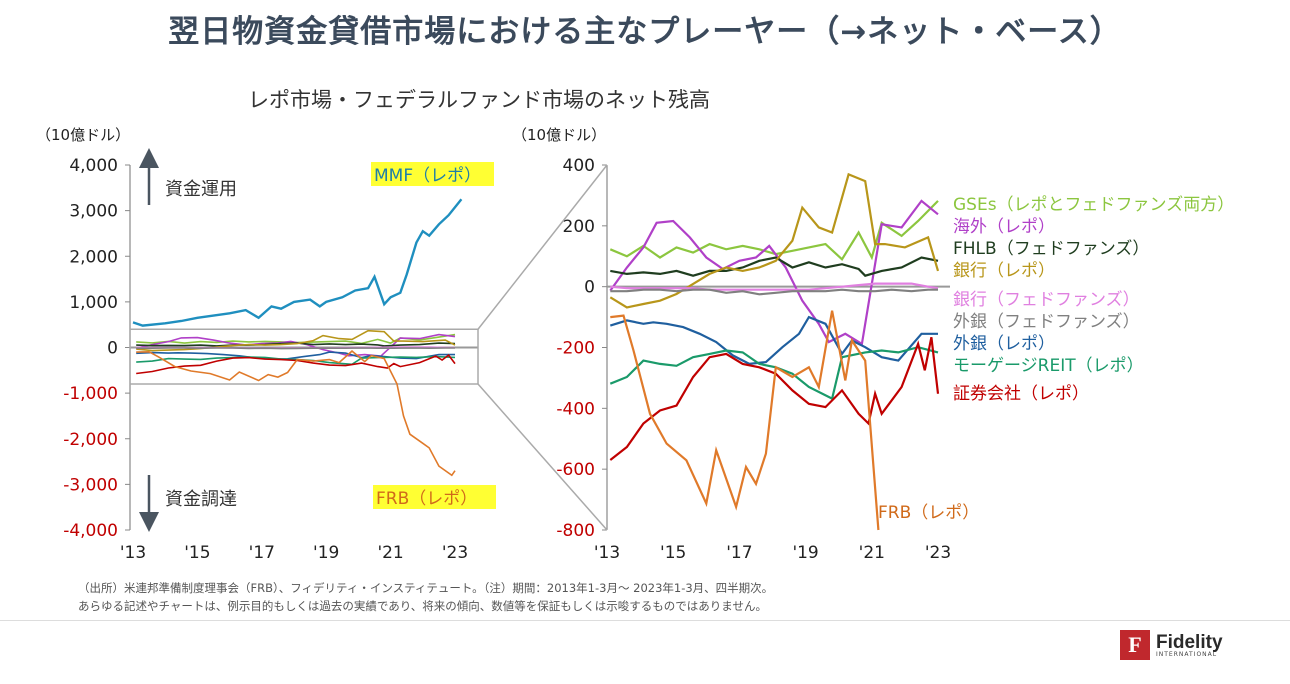 The width and height of the screenshot is (1290, 684). What do you see at coordinates (1004, 227) in the screenshot?
I see `legend-label: 海外（レポ）` at bounding box center [1004, 227].